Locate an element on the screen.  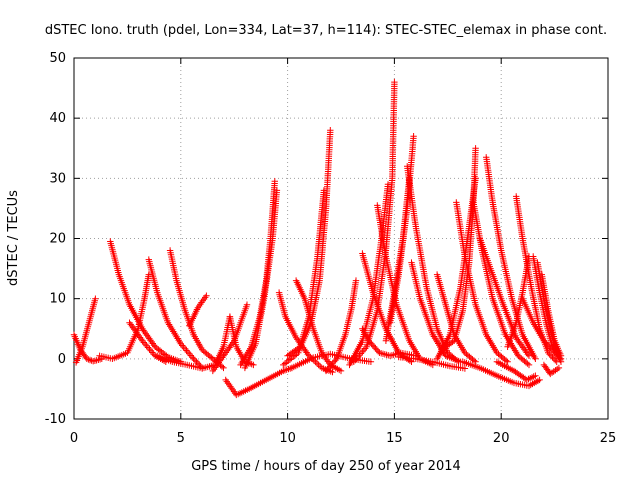
x-tick-label: 5 is located at coordinates (181, 438).